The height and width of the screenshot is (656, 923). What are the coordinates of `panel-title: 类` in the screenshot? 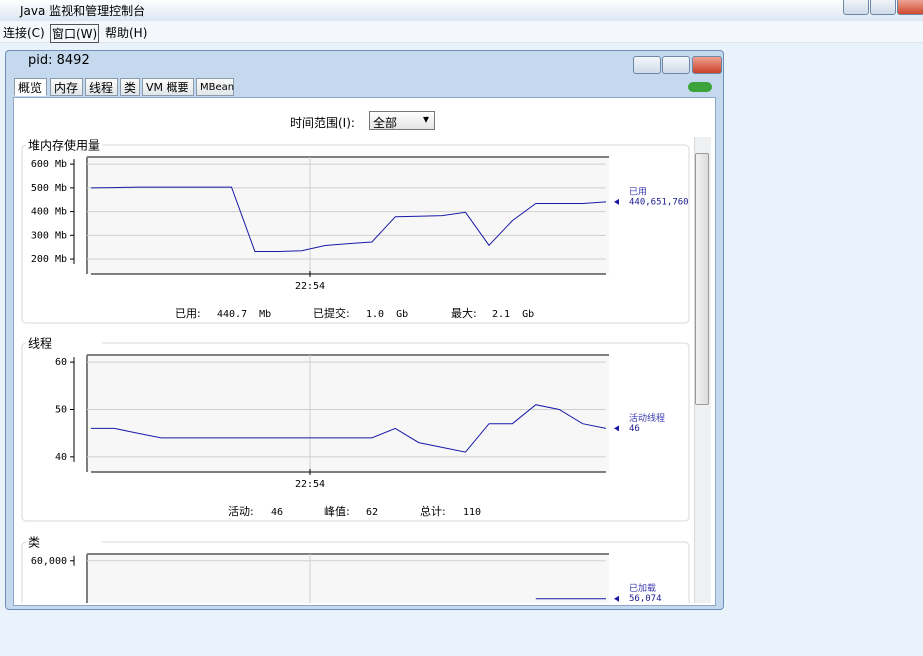 It's located at (34, 543).